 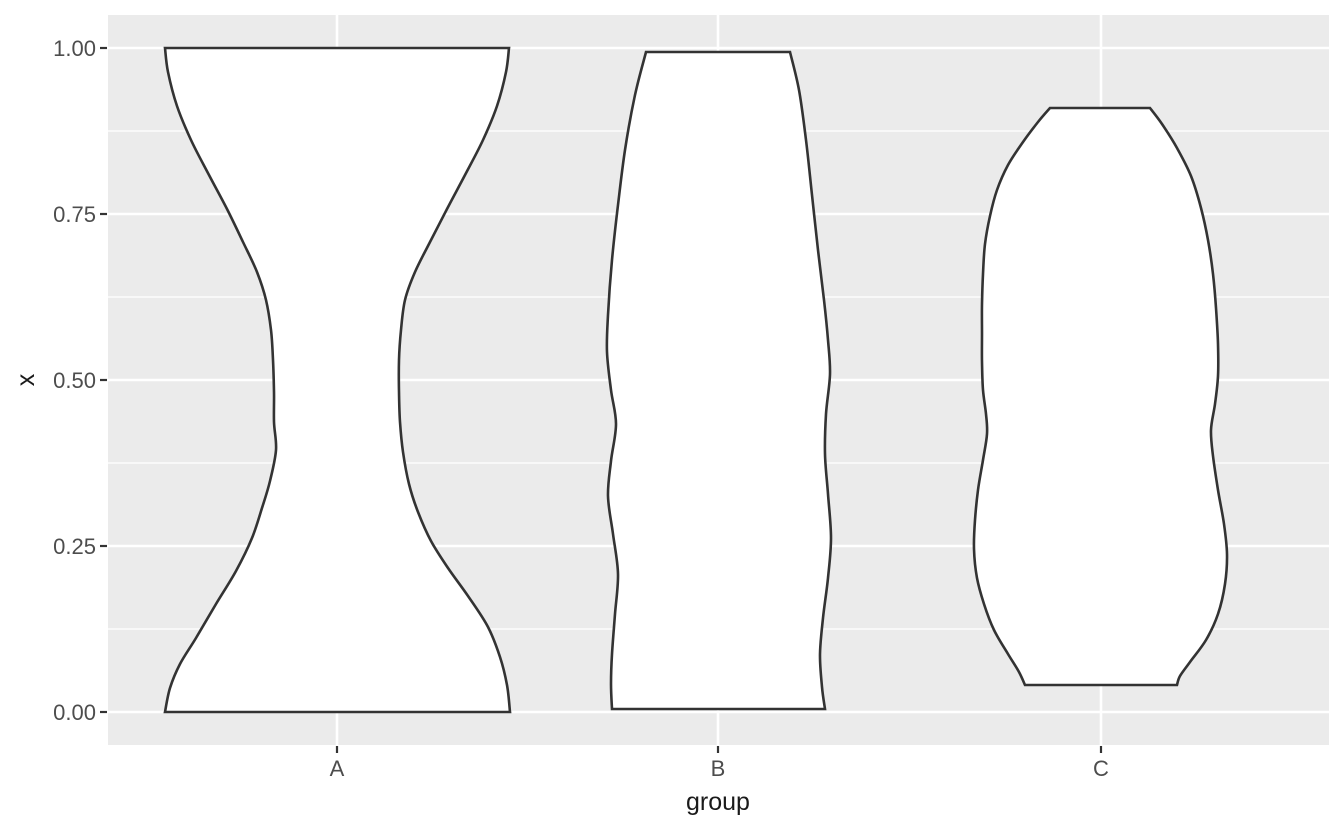 What do you see at coordinates (26, 379) in the screenshot?
I see `y-axis-title: x` at bounding box center [26, 379].